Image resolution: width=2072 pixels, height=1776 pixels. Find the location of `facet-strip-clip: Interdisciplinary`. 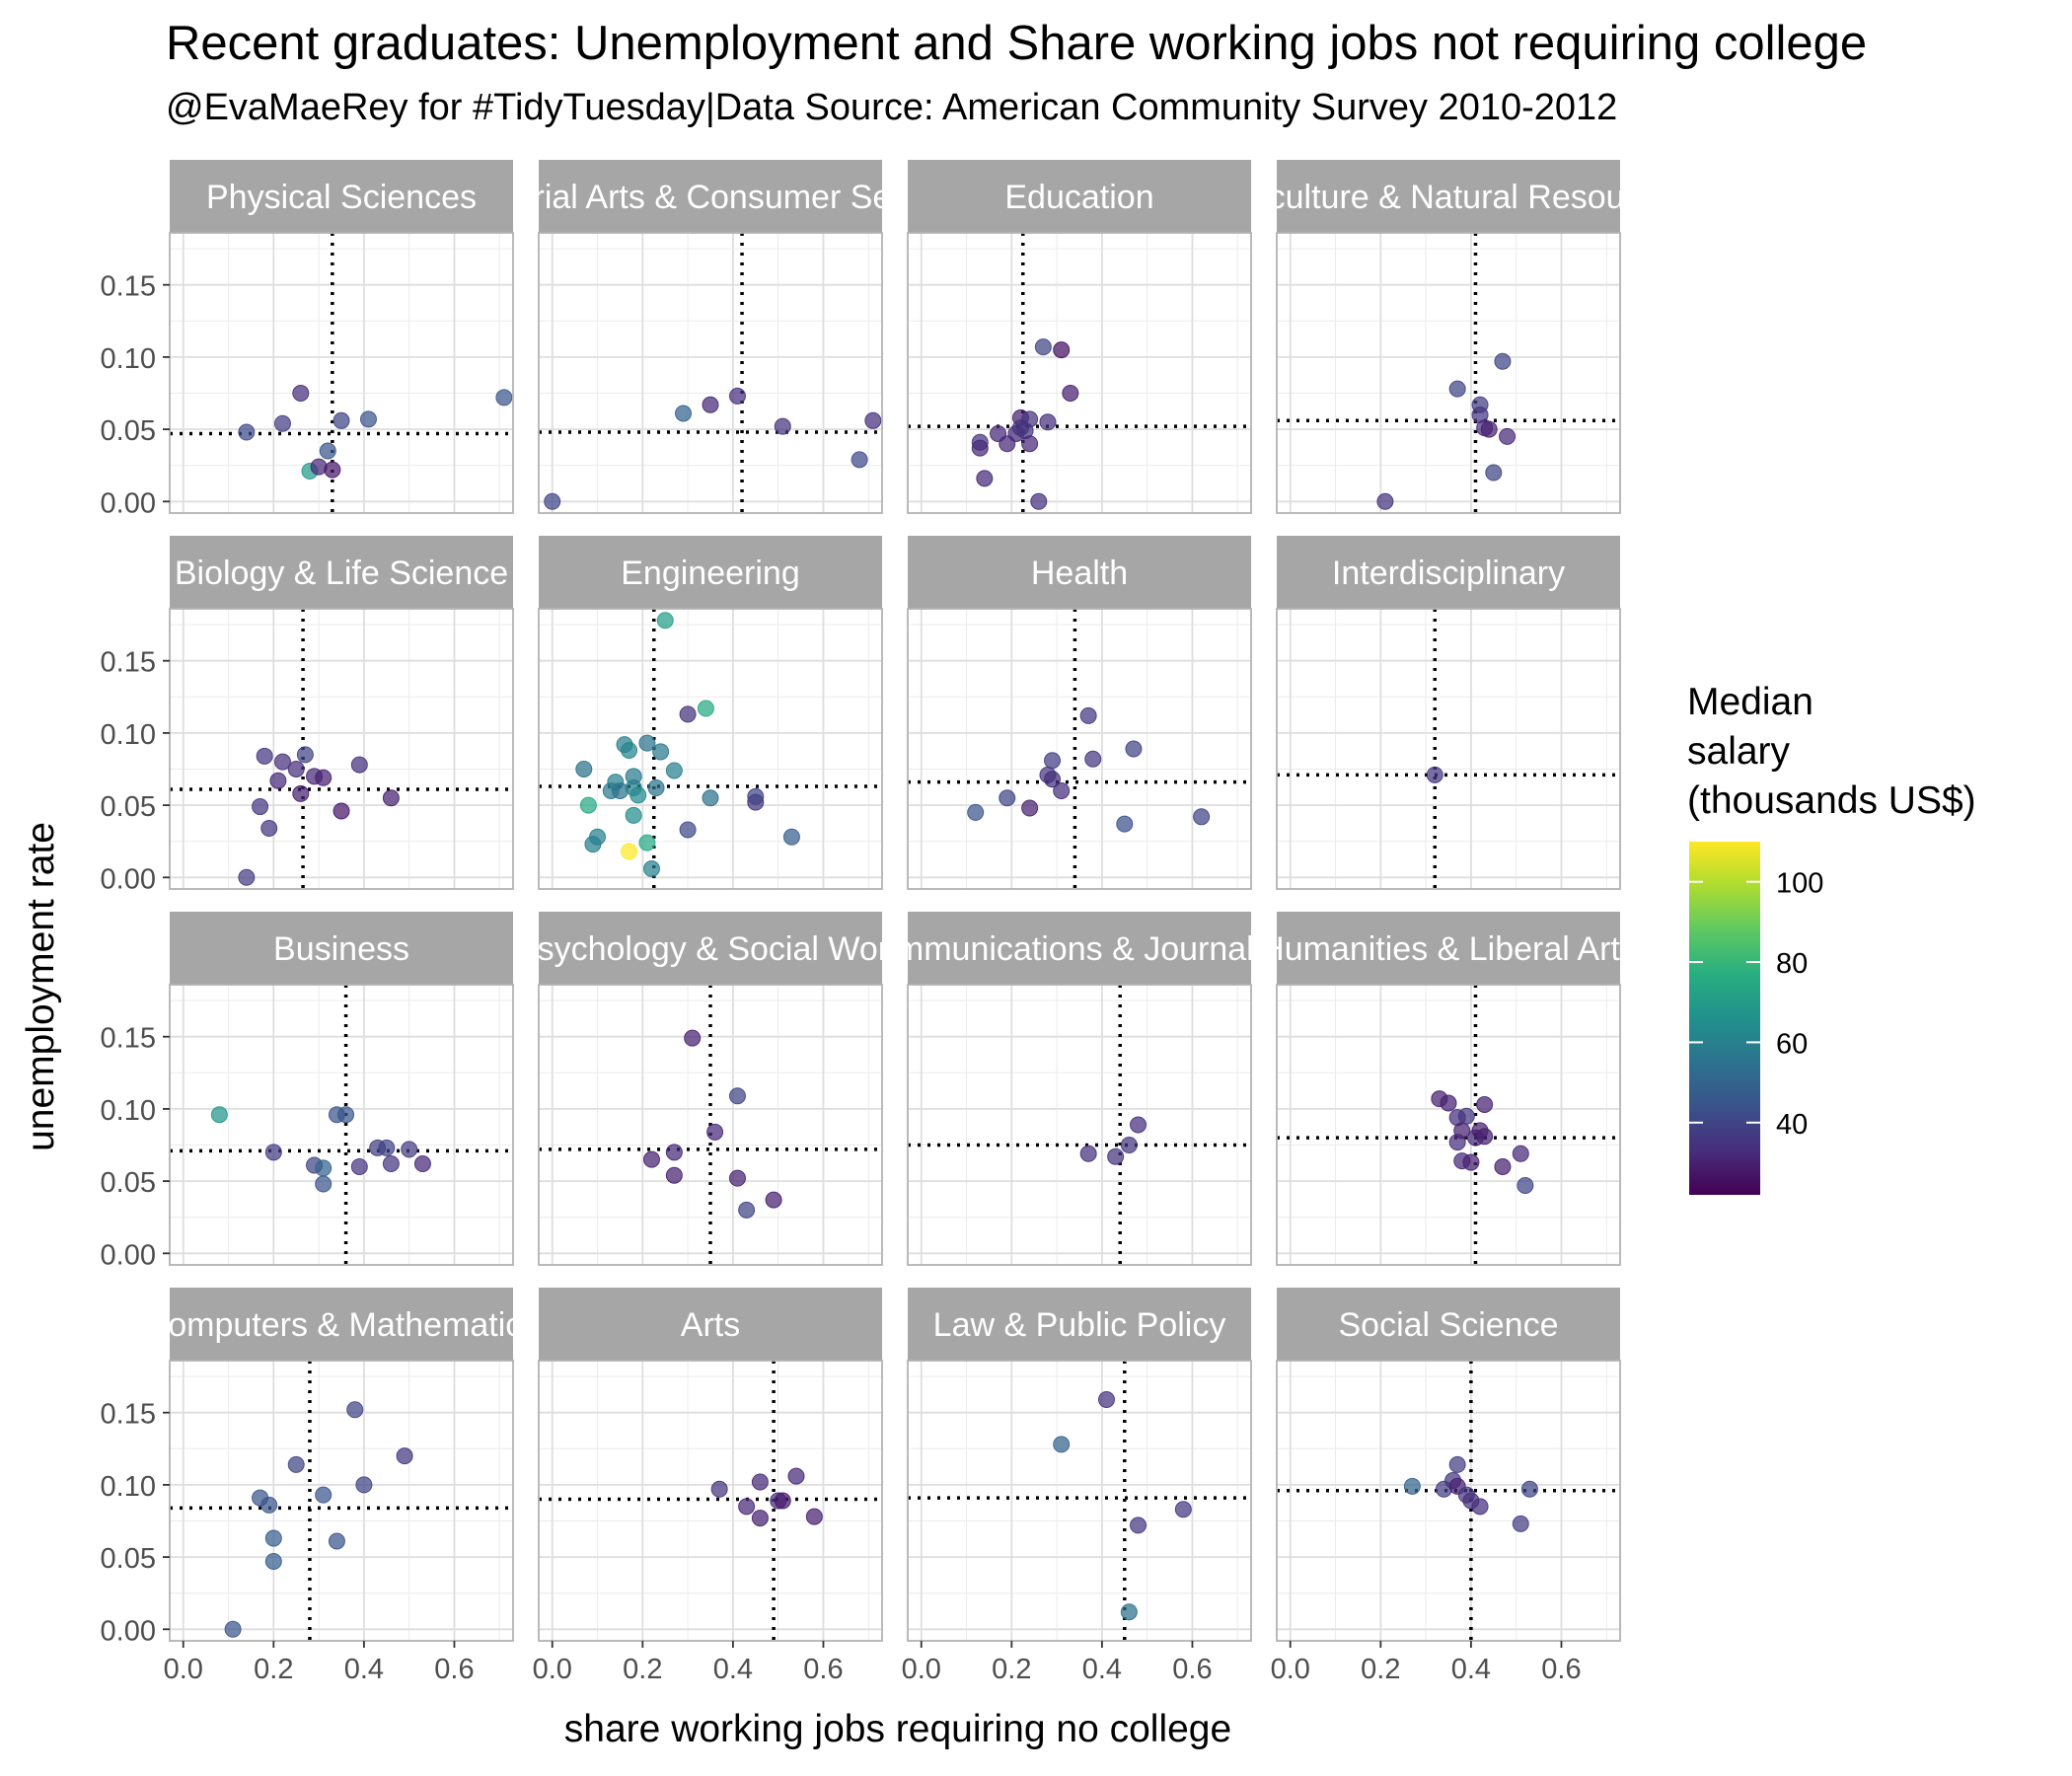

facet-strip-clip: Interdisciplinary is located at coordinates (1448, 573).